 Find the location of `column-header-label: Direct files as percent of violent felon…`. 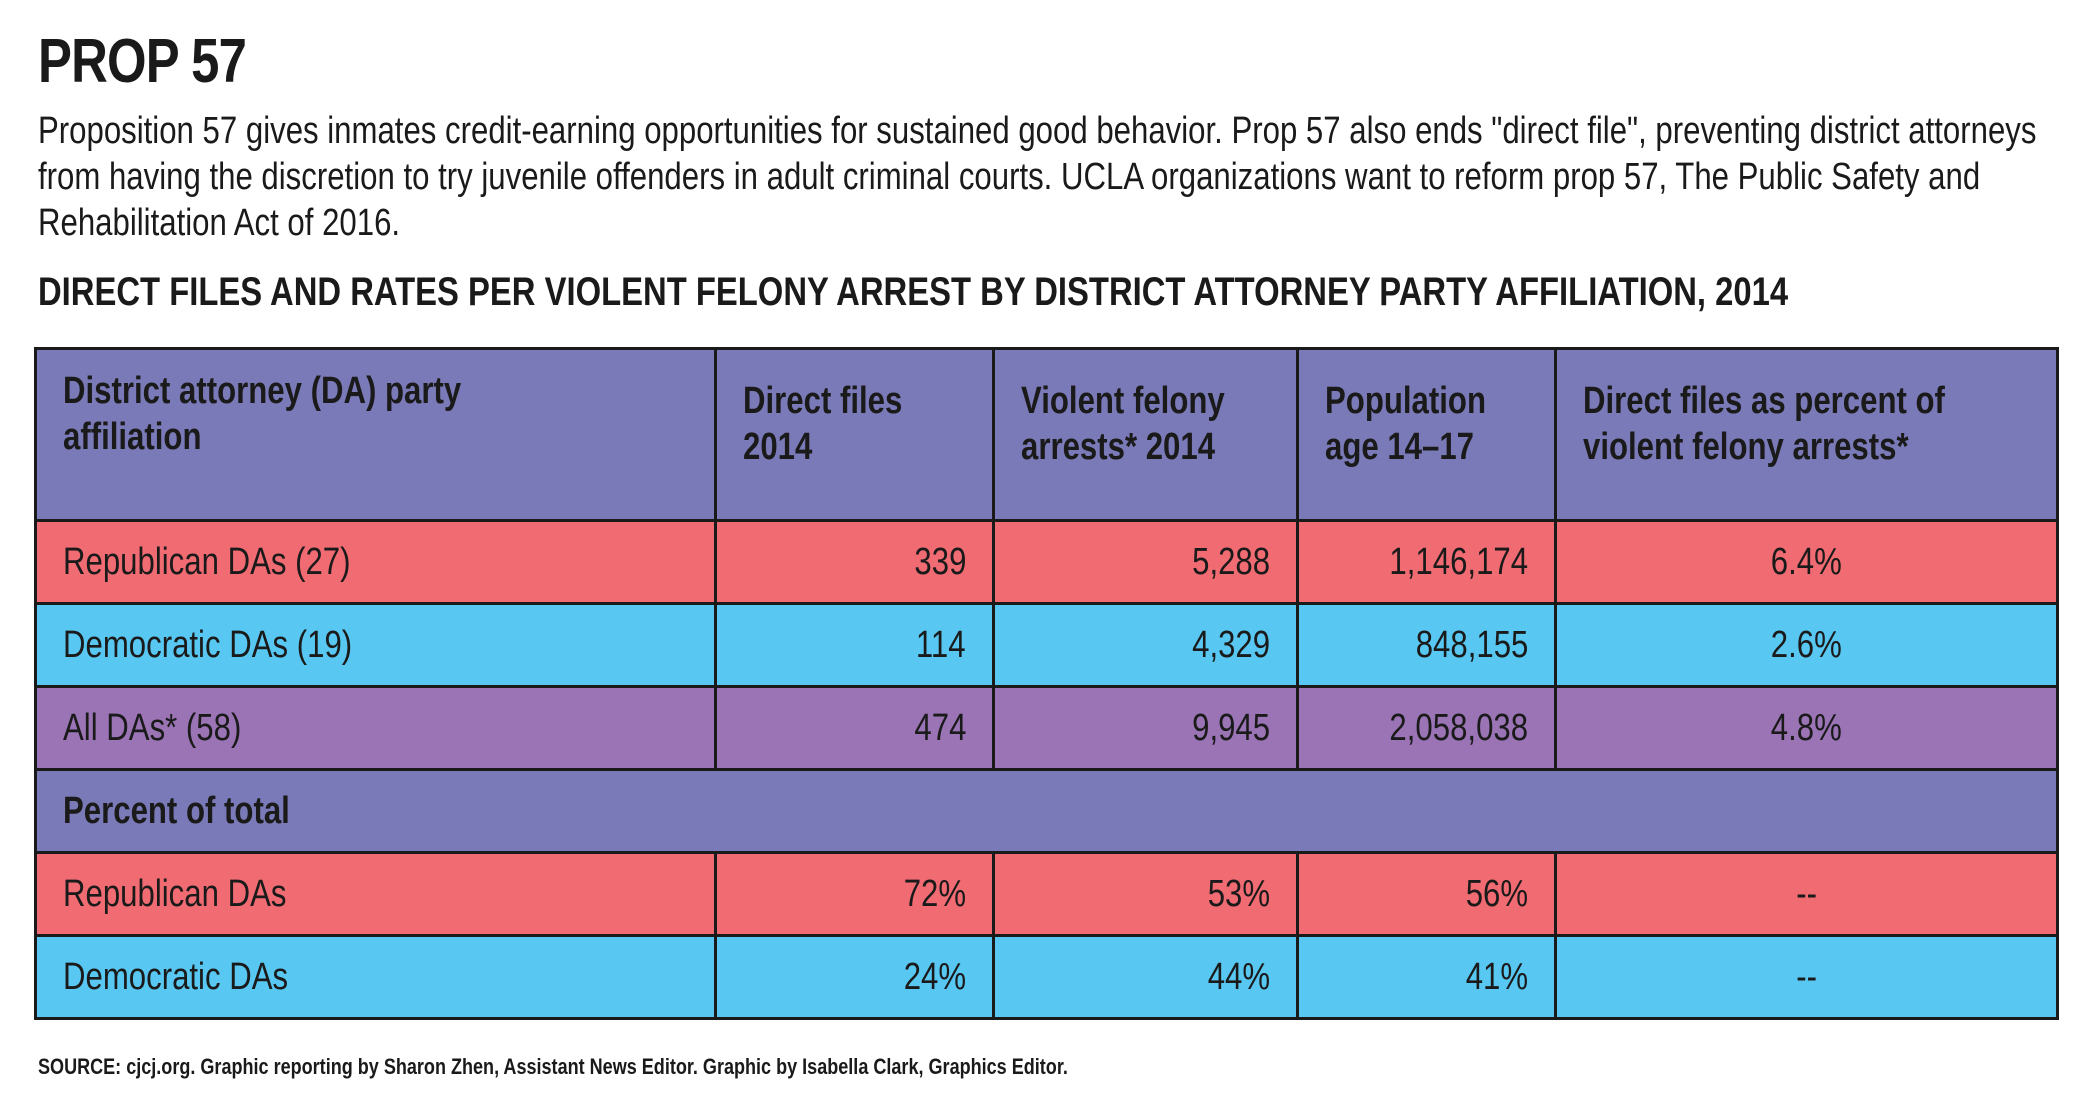

column-header-label: Direct files as percent of violent felon… is located at coordinates (1764, 424).